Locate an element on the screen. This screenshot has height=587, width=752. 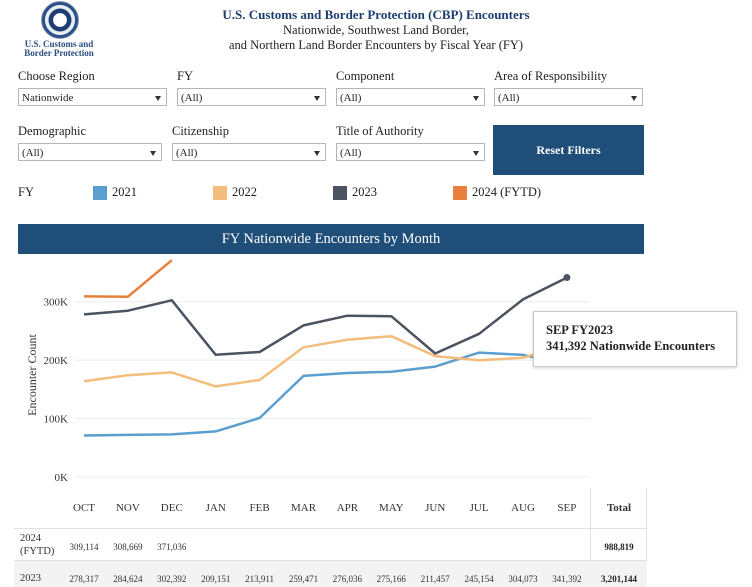
table-cell: 259,471 is located at coordinates (303, 579).